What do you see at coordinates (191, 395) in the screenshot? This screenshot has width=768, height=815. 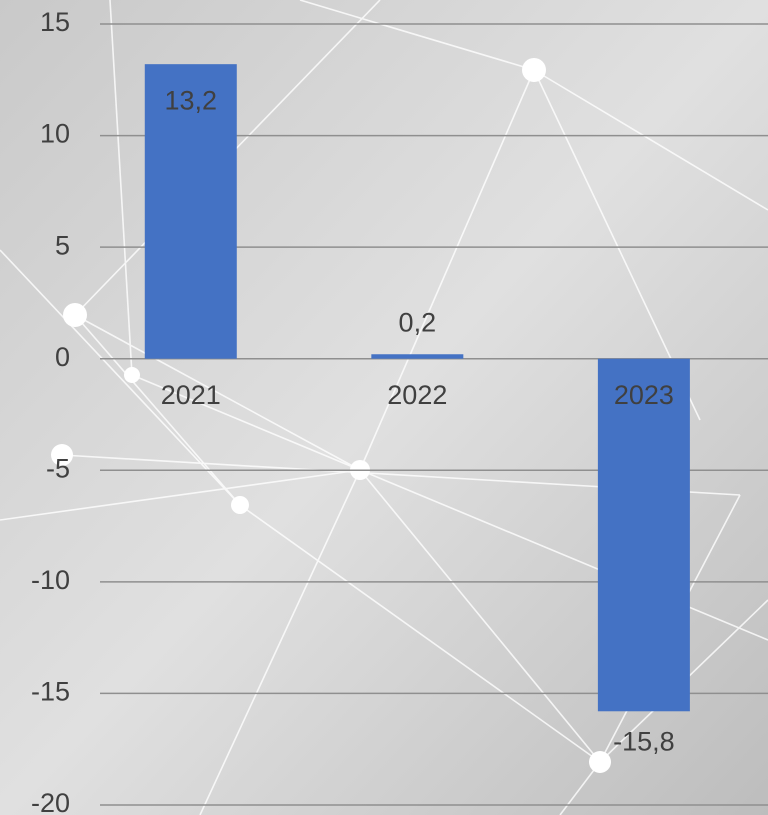 I see `x-tick-label: 2021` at bounding box center [191, 395].